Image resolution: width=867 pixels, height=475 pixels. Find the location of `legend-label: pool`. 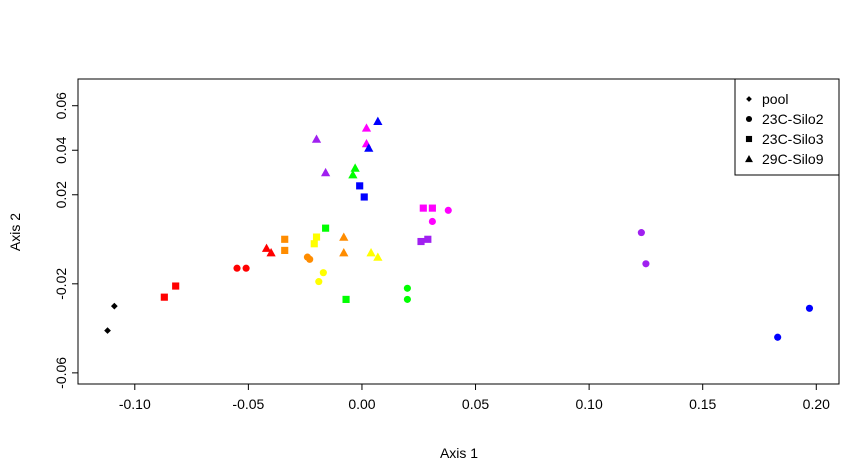

legend-label: pool is located at coordinates (775, 99).